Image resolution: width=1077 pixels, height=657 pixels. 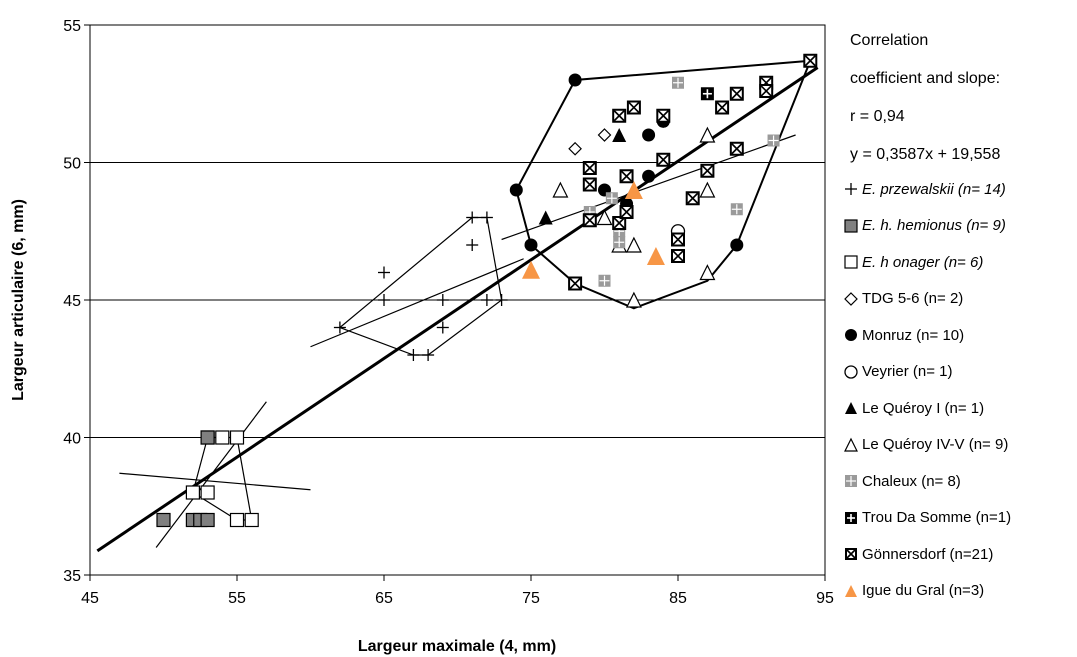 I want to click on legend-entry: Igue du Gral (n=3), so click(x=913, y=591).